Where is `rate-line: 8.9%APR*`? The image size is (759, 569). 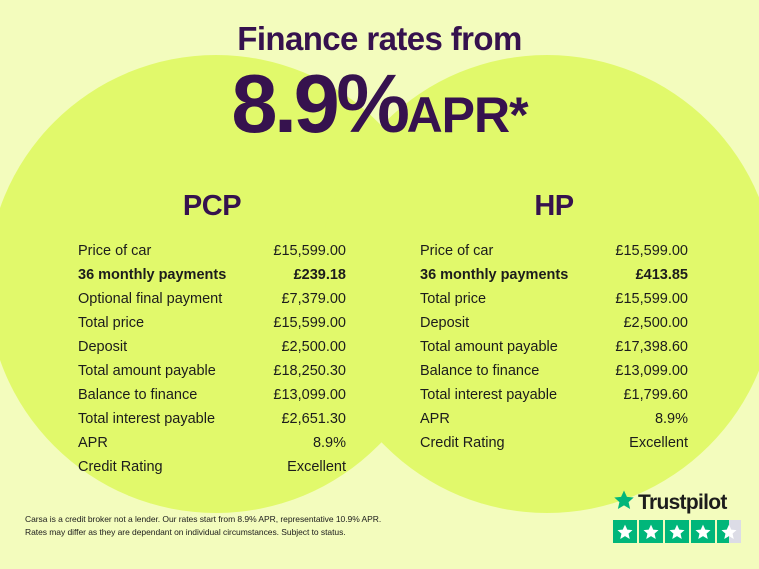
rate-line: 8.9%APR* is located at coordinates (379, 103).